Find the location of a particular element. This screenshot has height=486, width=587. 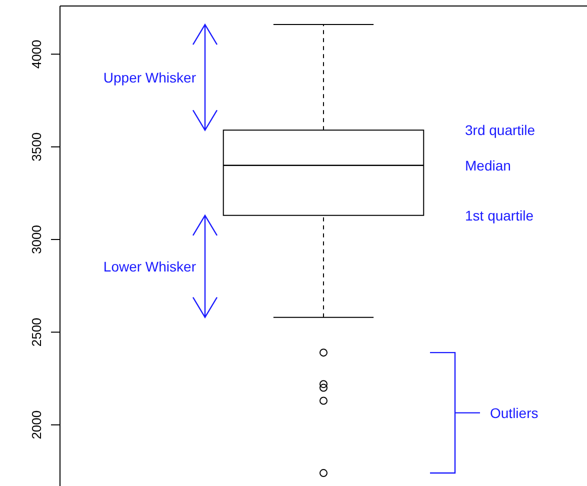

y-tick-label: 3500 is located at coordinates (36, 147).